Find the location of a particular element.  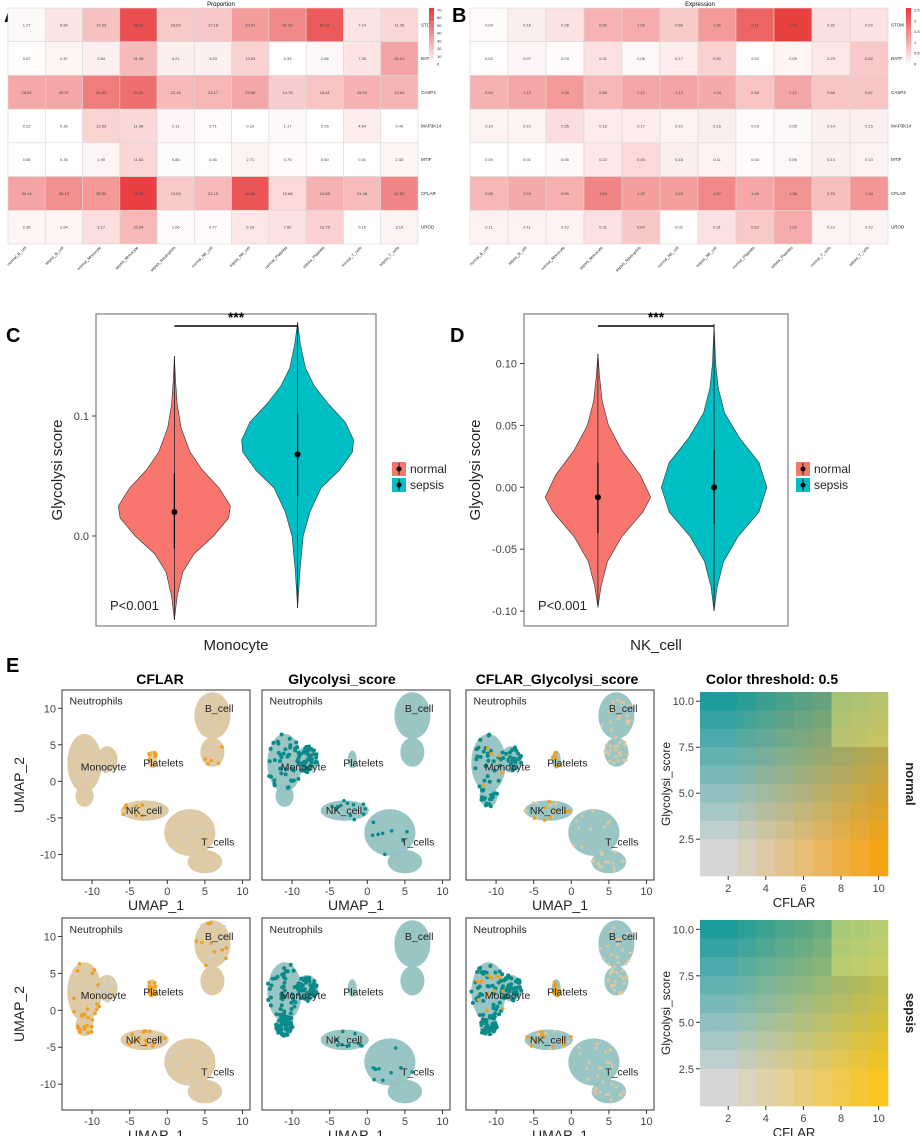

umap-cell-label: T_cells is located at coordinates (621, 1072).